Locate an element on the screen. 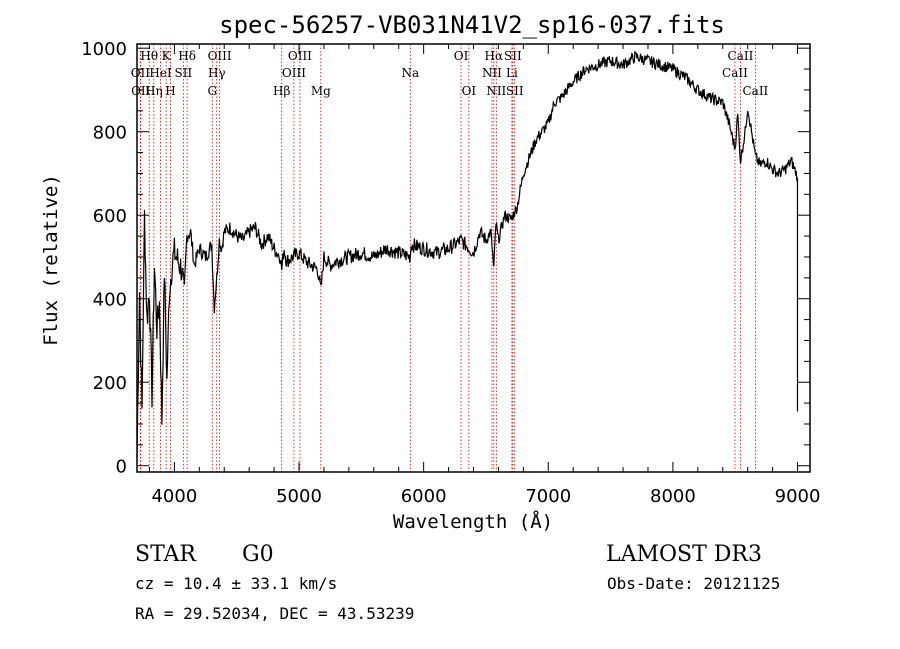 The width and height of the screenshot is (900, 649). emission-line-label: Hγ is located at coordinates (217, 73).